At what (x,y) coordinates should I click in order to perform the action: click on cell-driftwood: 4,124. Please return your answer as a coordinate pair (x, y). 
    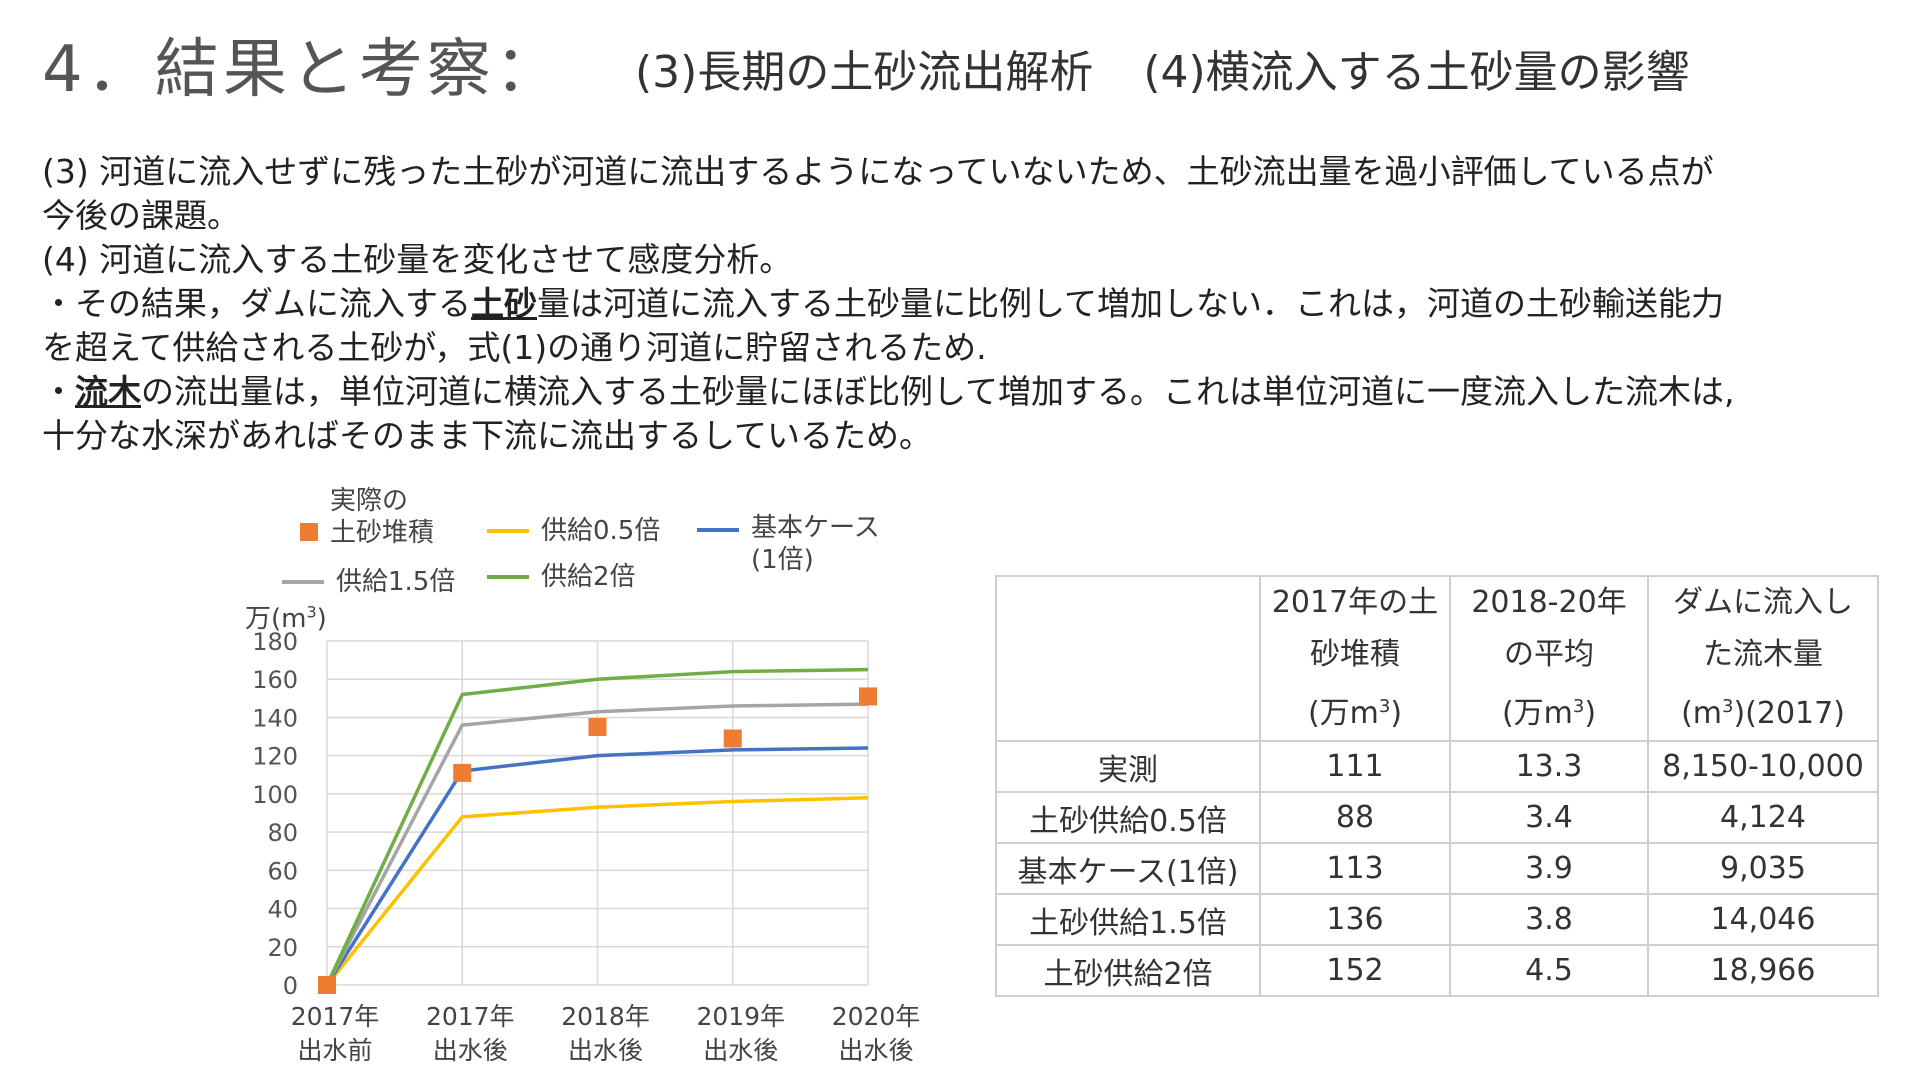
    Looking at the image, I should click on (1763, 817).